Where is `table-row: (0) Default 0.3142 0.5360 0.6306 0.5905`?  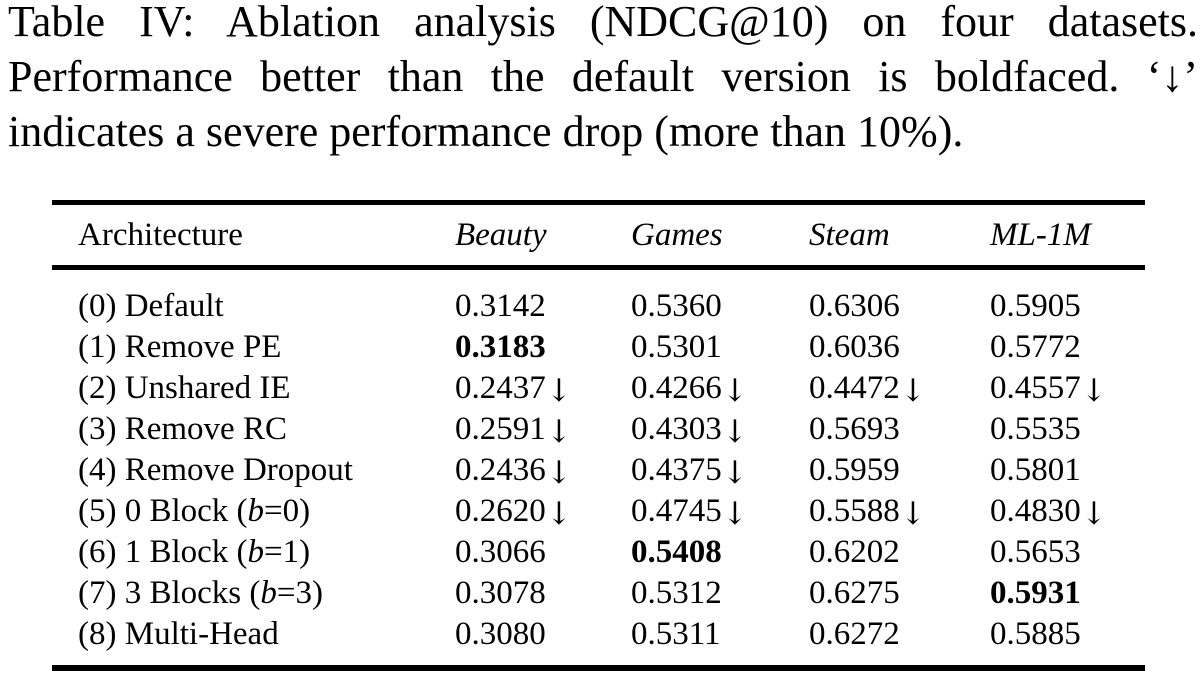
table-row: (0) Default 0.3142 0.5360 0.6306 0.5905 is located at coordinates (598, 298).